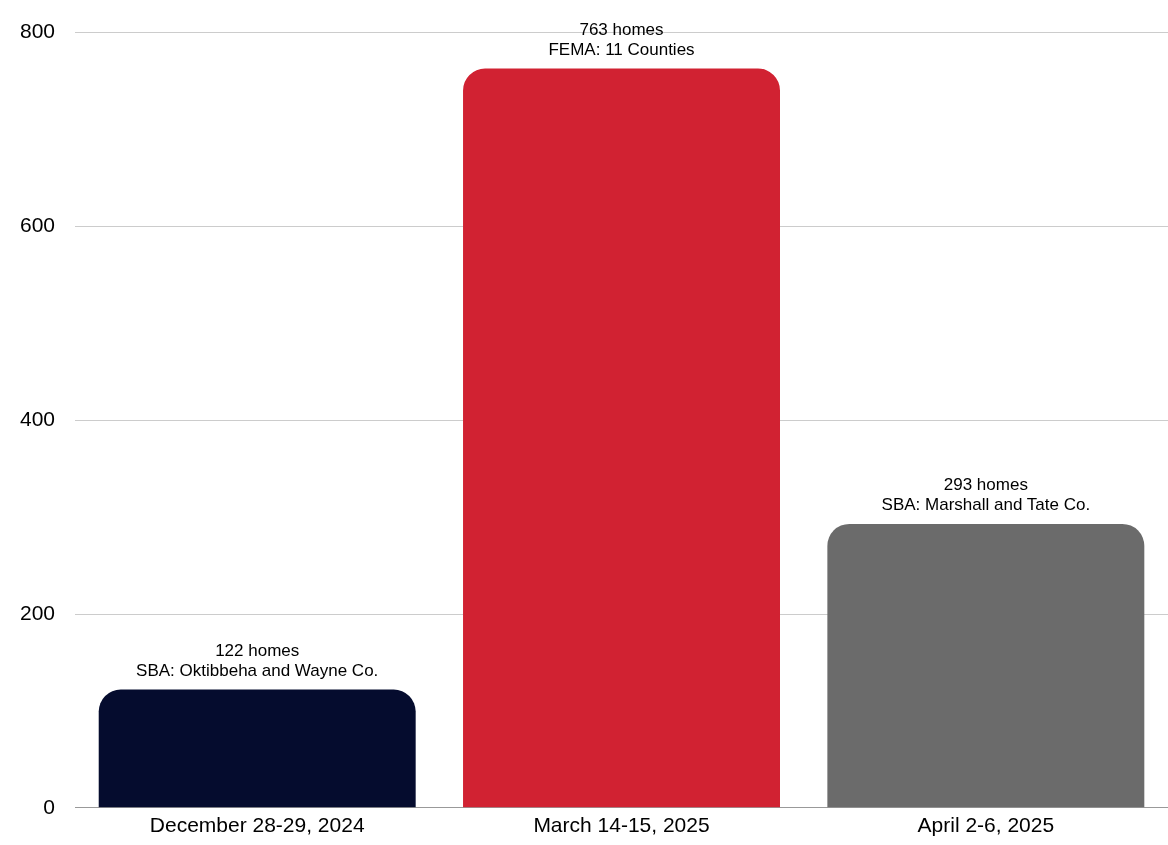 This screenshot has height=845, width=1168. I want to click on annotation: SBA: Oktibbeha and Wayne Co., so click(257, 670).